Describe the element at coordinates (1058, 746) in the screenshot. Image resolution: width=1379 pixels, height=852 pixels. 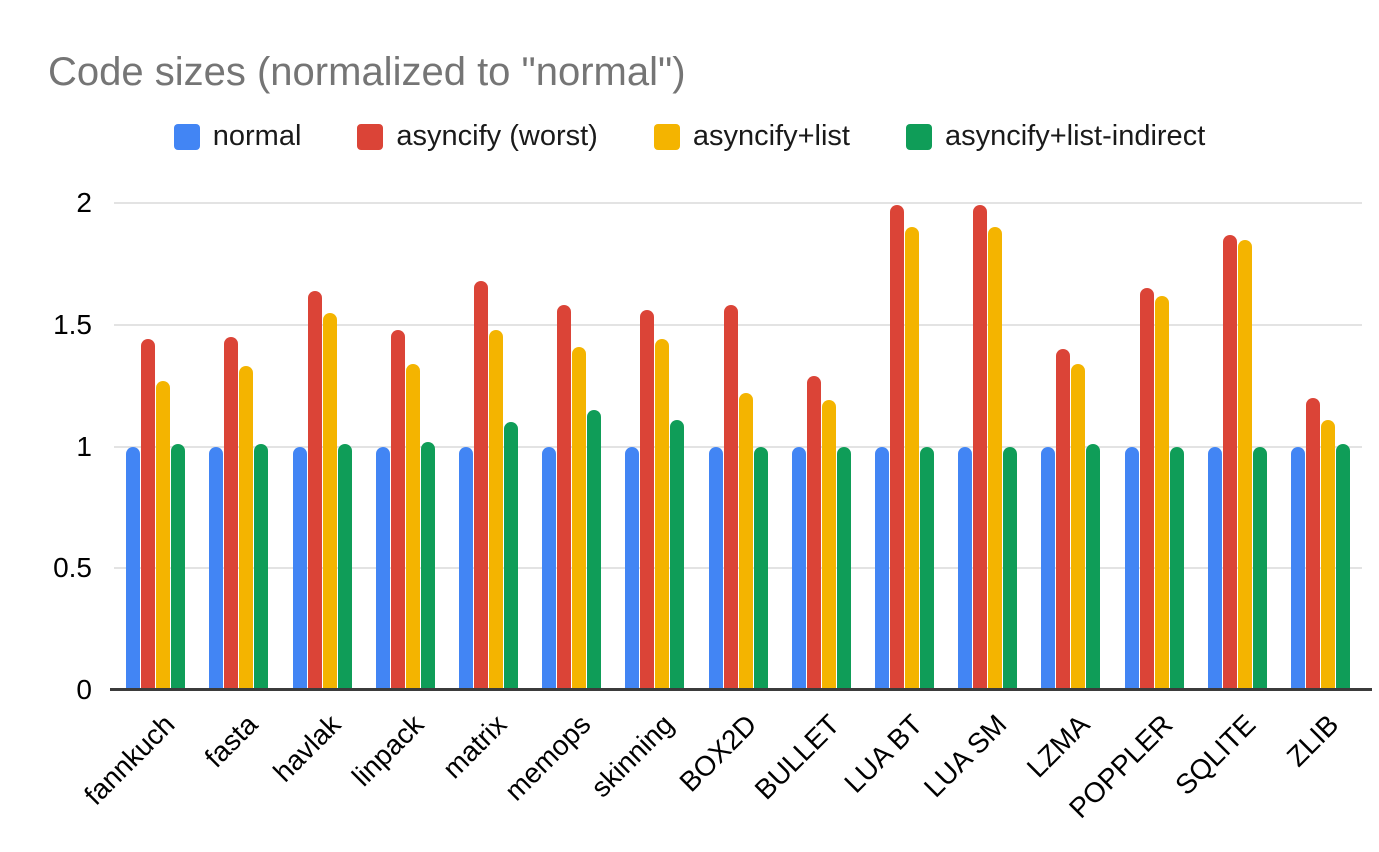
I see `x-label: LZMA` at that location.